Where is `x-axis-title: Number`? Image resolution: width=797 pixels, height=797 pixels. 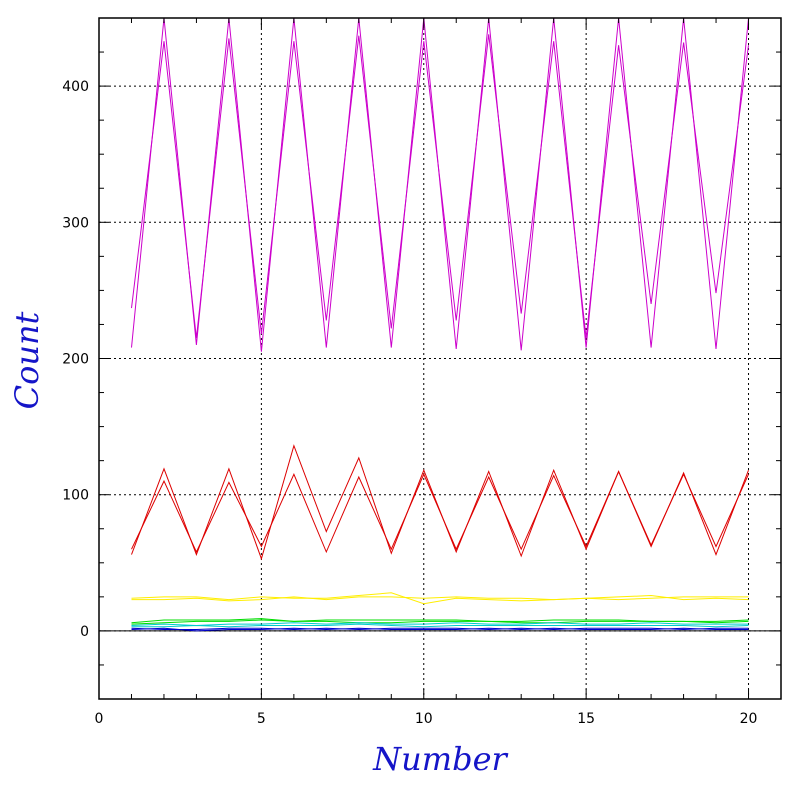 x-axis-title: Number is located at coordinates (440, 759).